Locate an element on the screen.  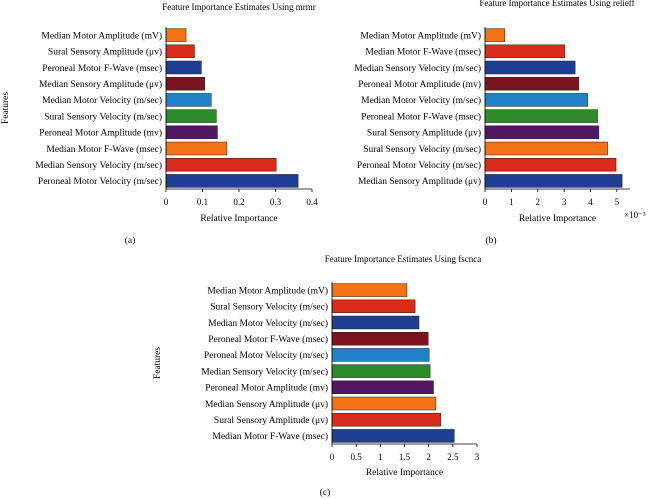
x-tick-label: 0.2 is located at coordinates (238, 202).